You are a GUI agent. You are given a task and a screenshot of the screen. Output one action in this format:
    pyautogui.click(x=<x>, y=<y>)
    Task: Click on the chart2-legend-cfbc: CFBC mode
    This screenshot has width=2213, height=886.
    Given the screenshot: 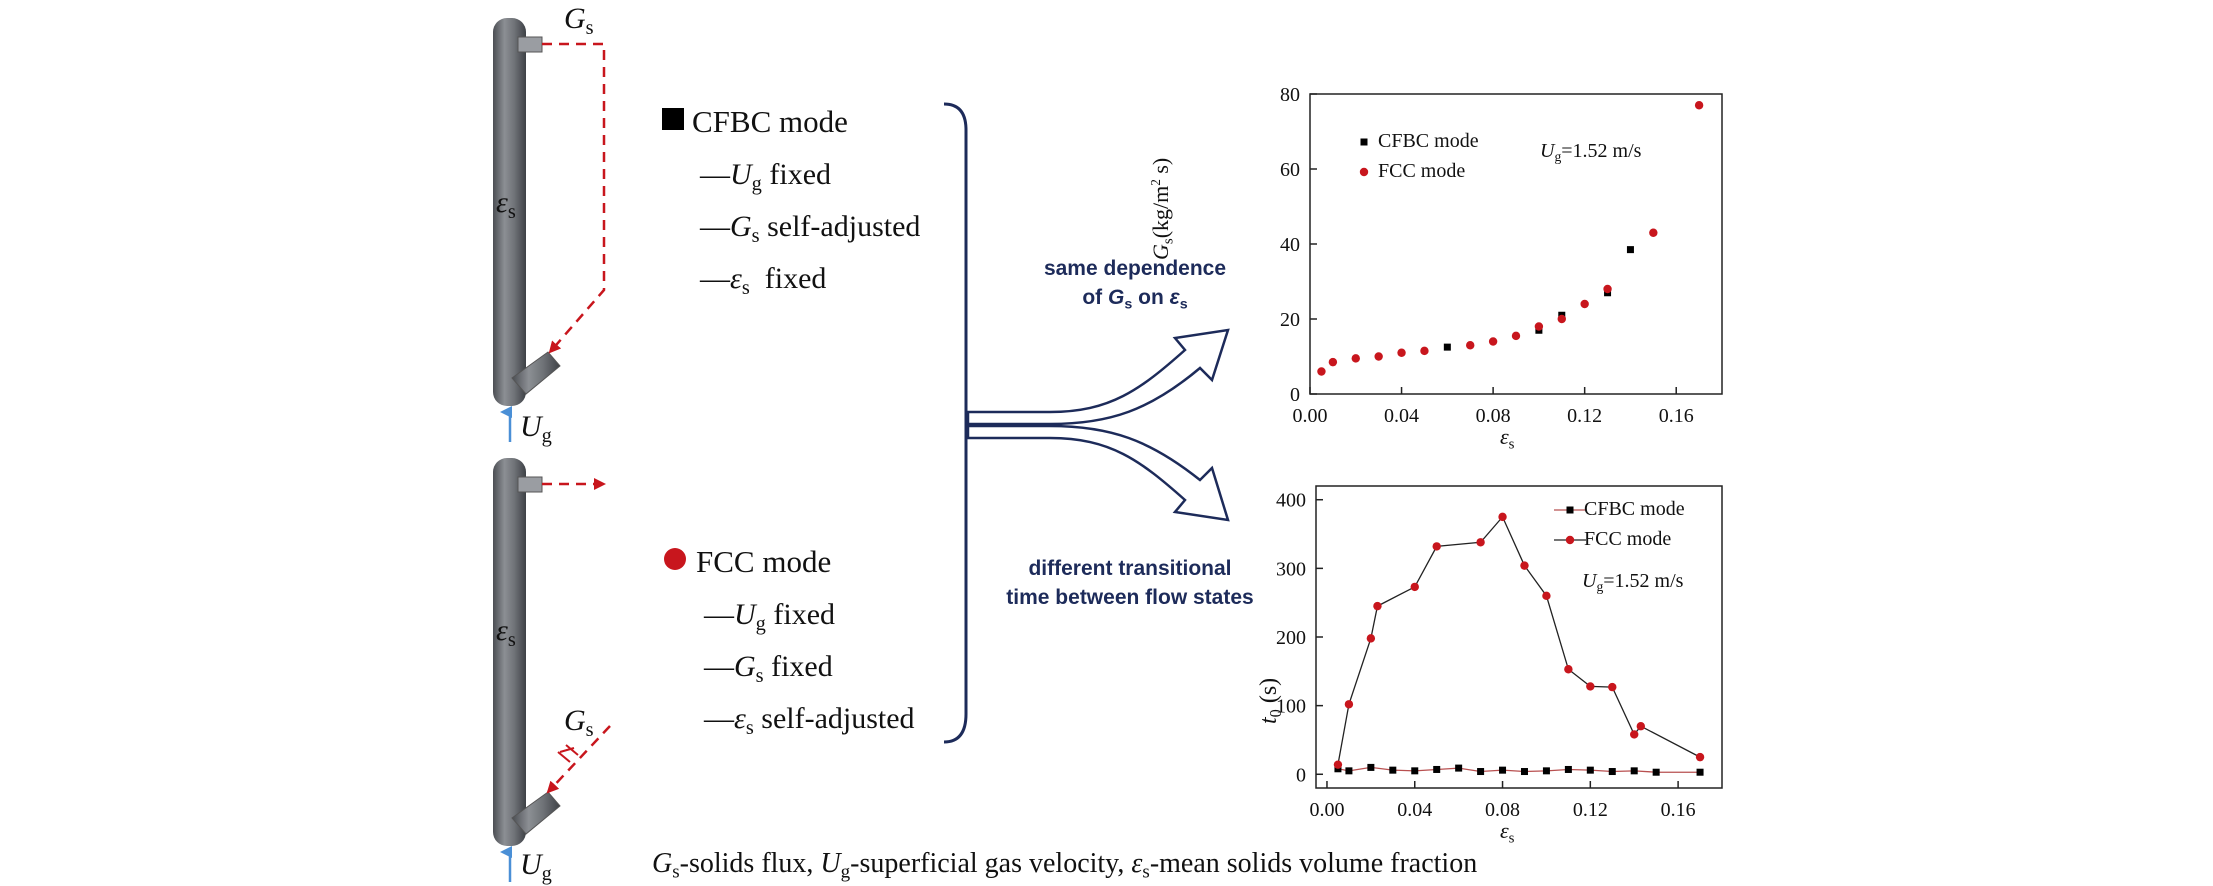 What is the action you would take?
    pyautogui.click(x=1634, y=509)
    